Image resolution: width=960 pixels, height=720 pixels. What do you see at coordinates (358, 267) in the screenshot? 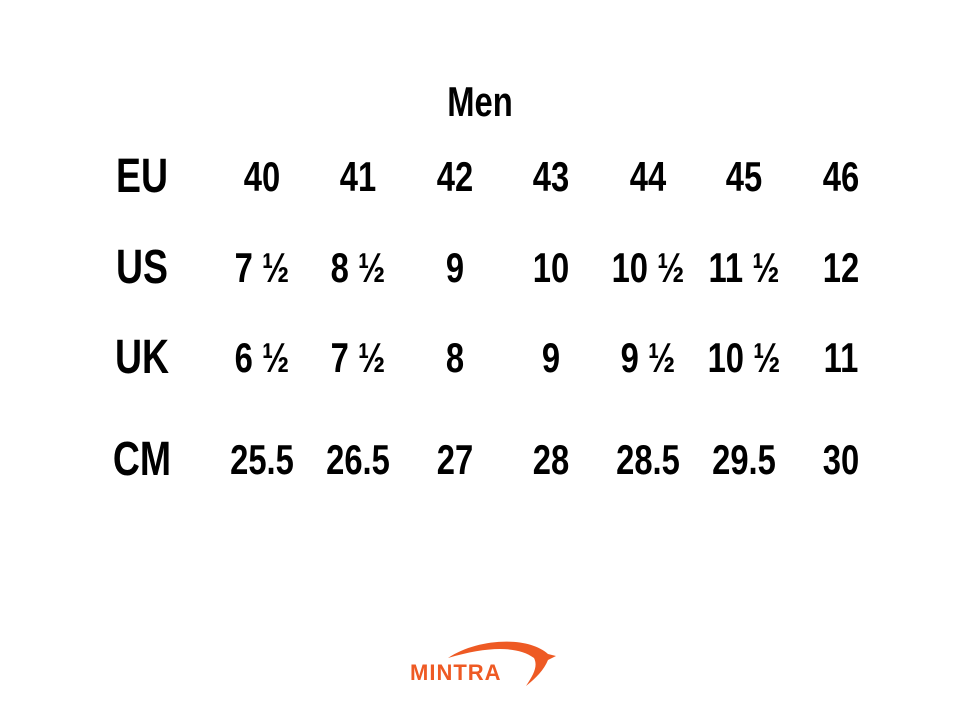
I see `size-cell: 8 ½` at bounding box center [358, 267].